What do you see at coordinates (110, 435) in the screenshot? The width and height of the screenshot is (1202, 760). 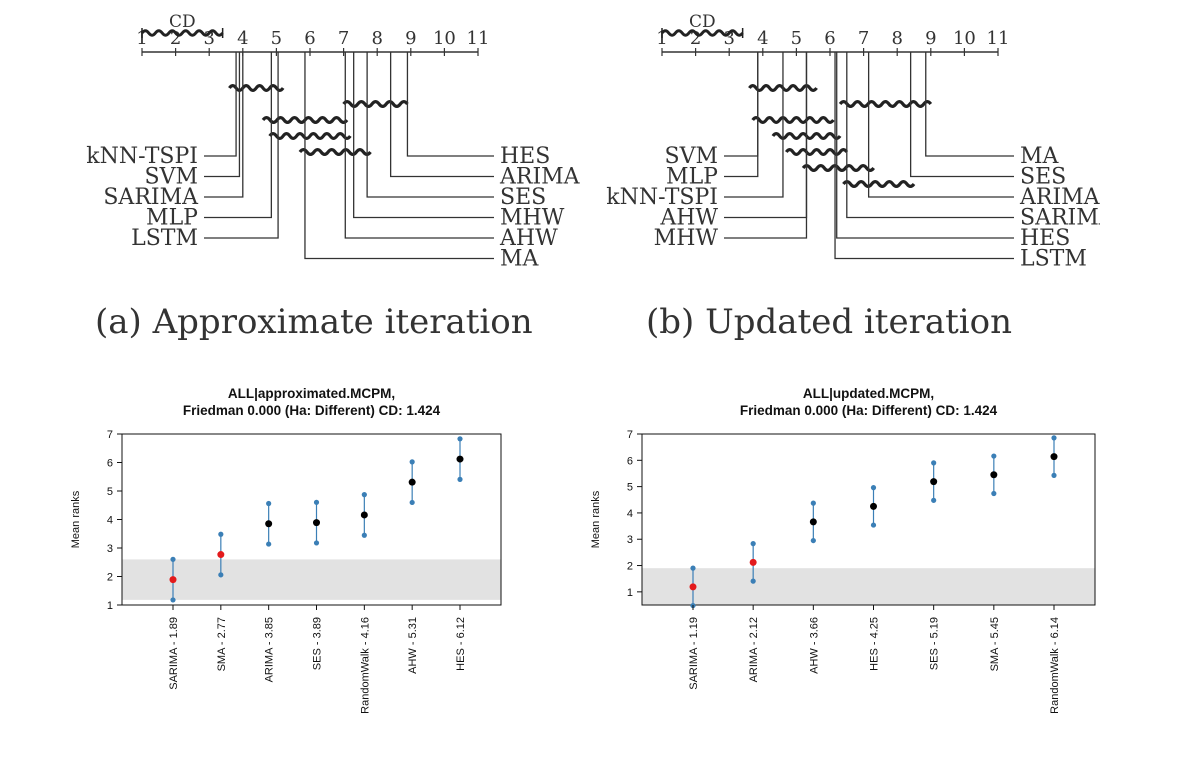 I see `y-tick-label: 7` at bounding box center [110, 435].